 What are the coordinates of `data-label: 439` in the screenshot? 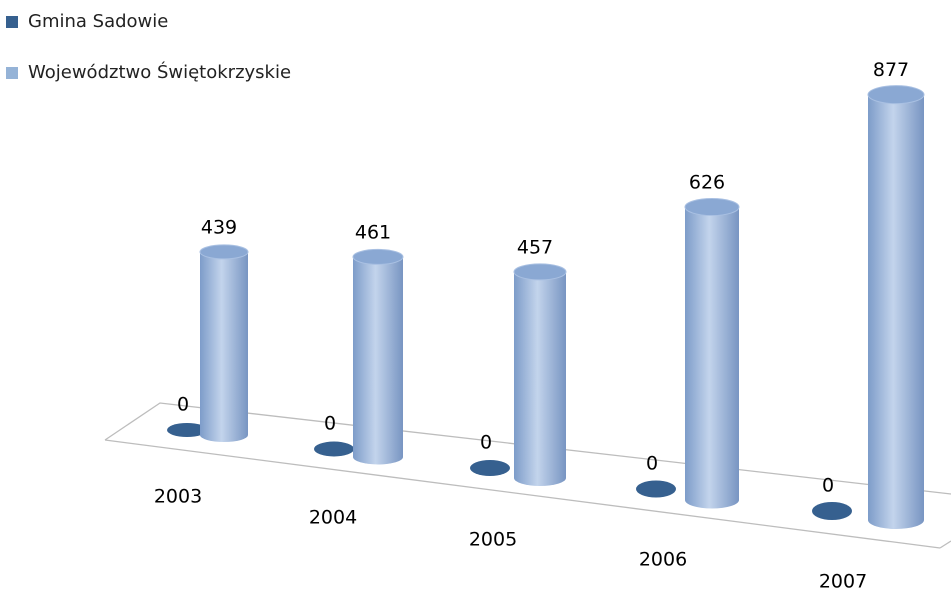 It's located at (219, 227).